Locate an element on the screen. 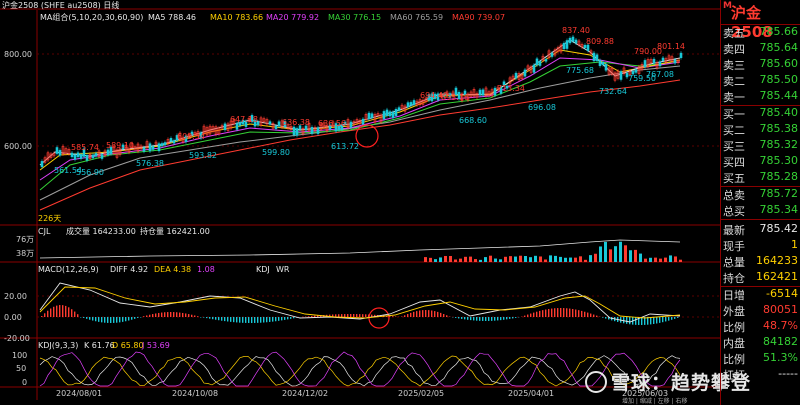 The width and height of the screenshot is (800, 405). quote-label: 日增 is located at coordinates (734, 295).